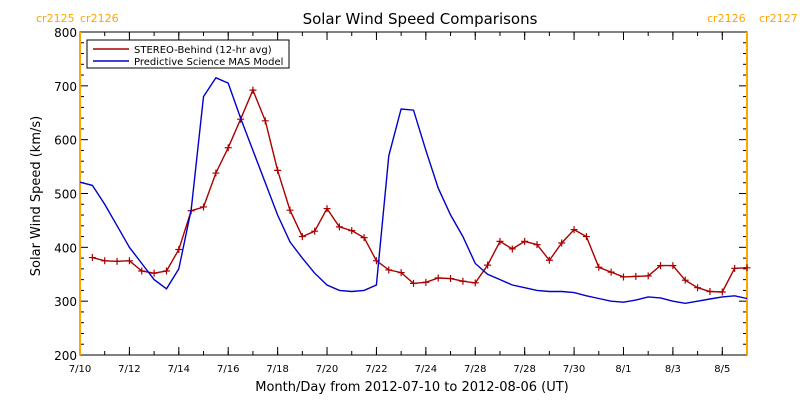  Describe the element at coordinates (778, 18) in the screenshot. I see `carrington-label: cr2127` at that location.